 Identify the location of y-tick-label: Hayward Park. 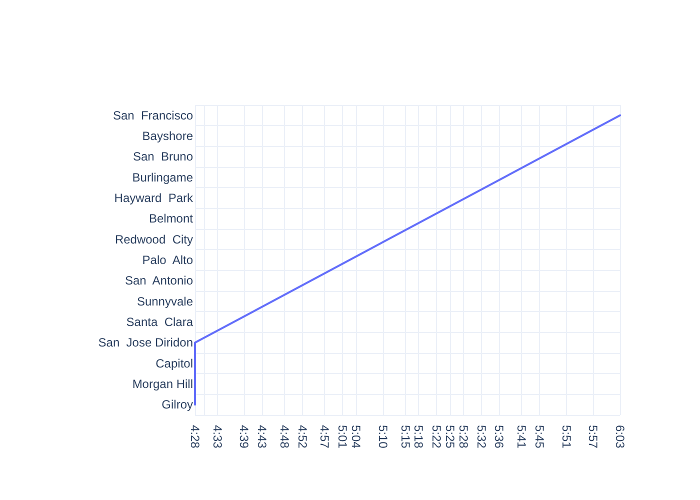
(154, 198).